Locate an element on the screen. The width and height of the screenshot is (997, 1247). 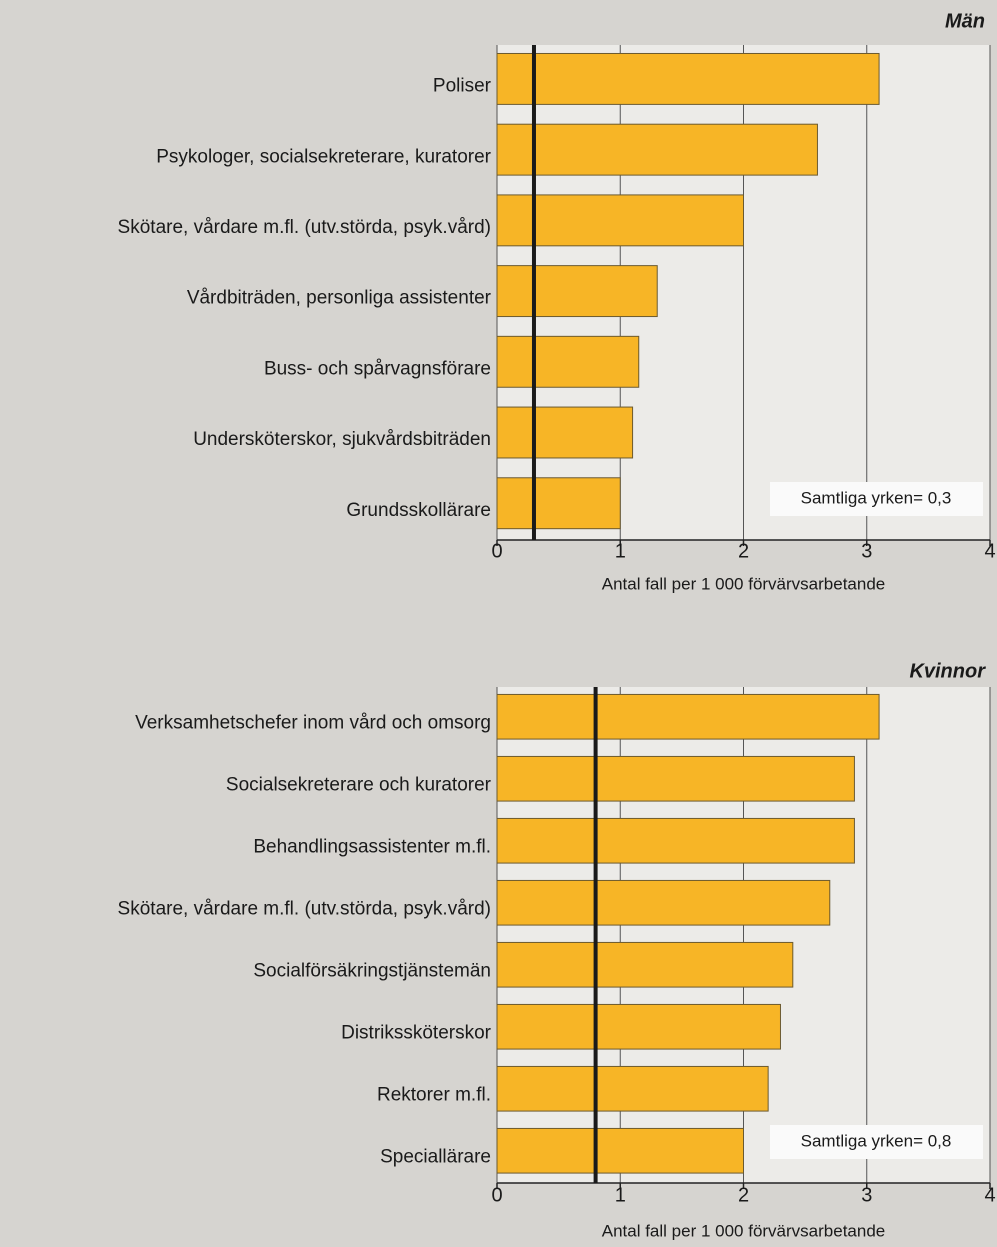
category-label: Speciallärare is located at coordinates (435, 1156).